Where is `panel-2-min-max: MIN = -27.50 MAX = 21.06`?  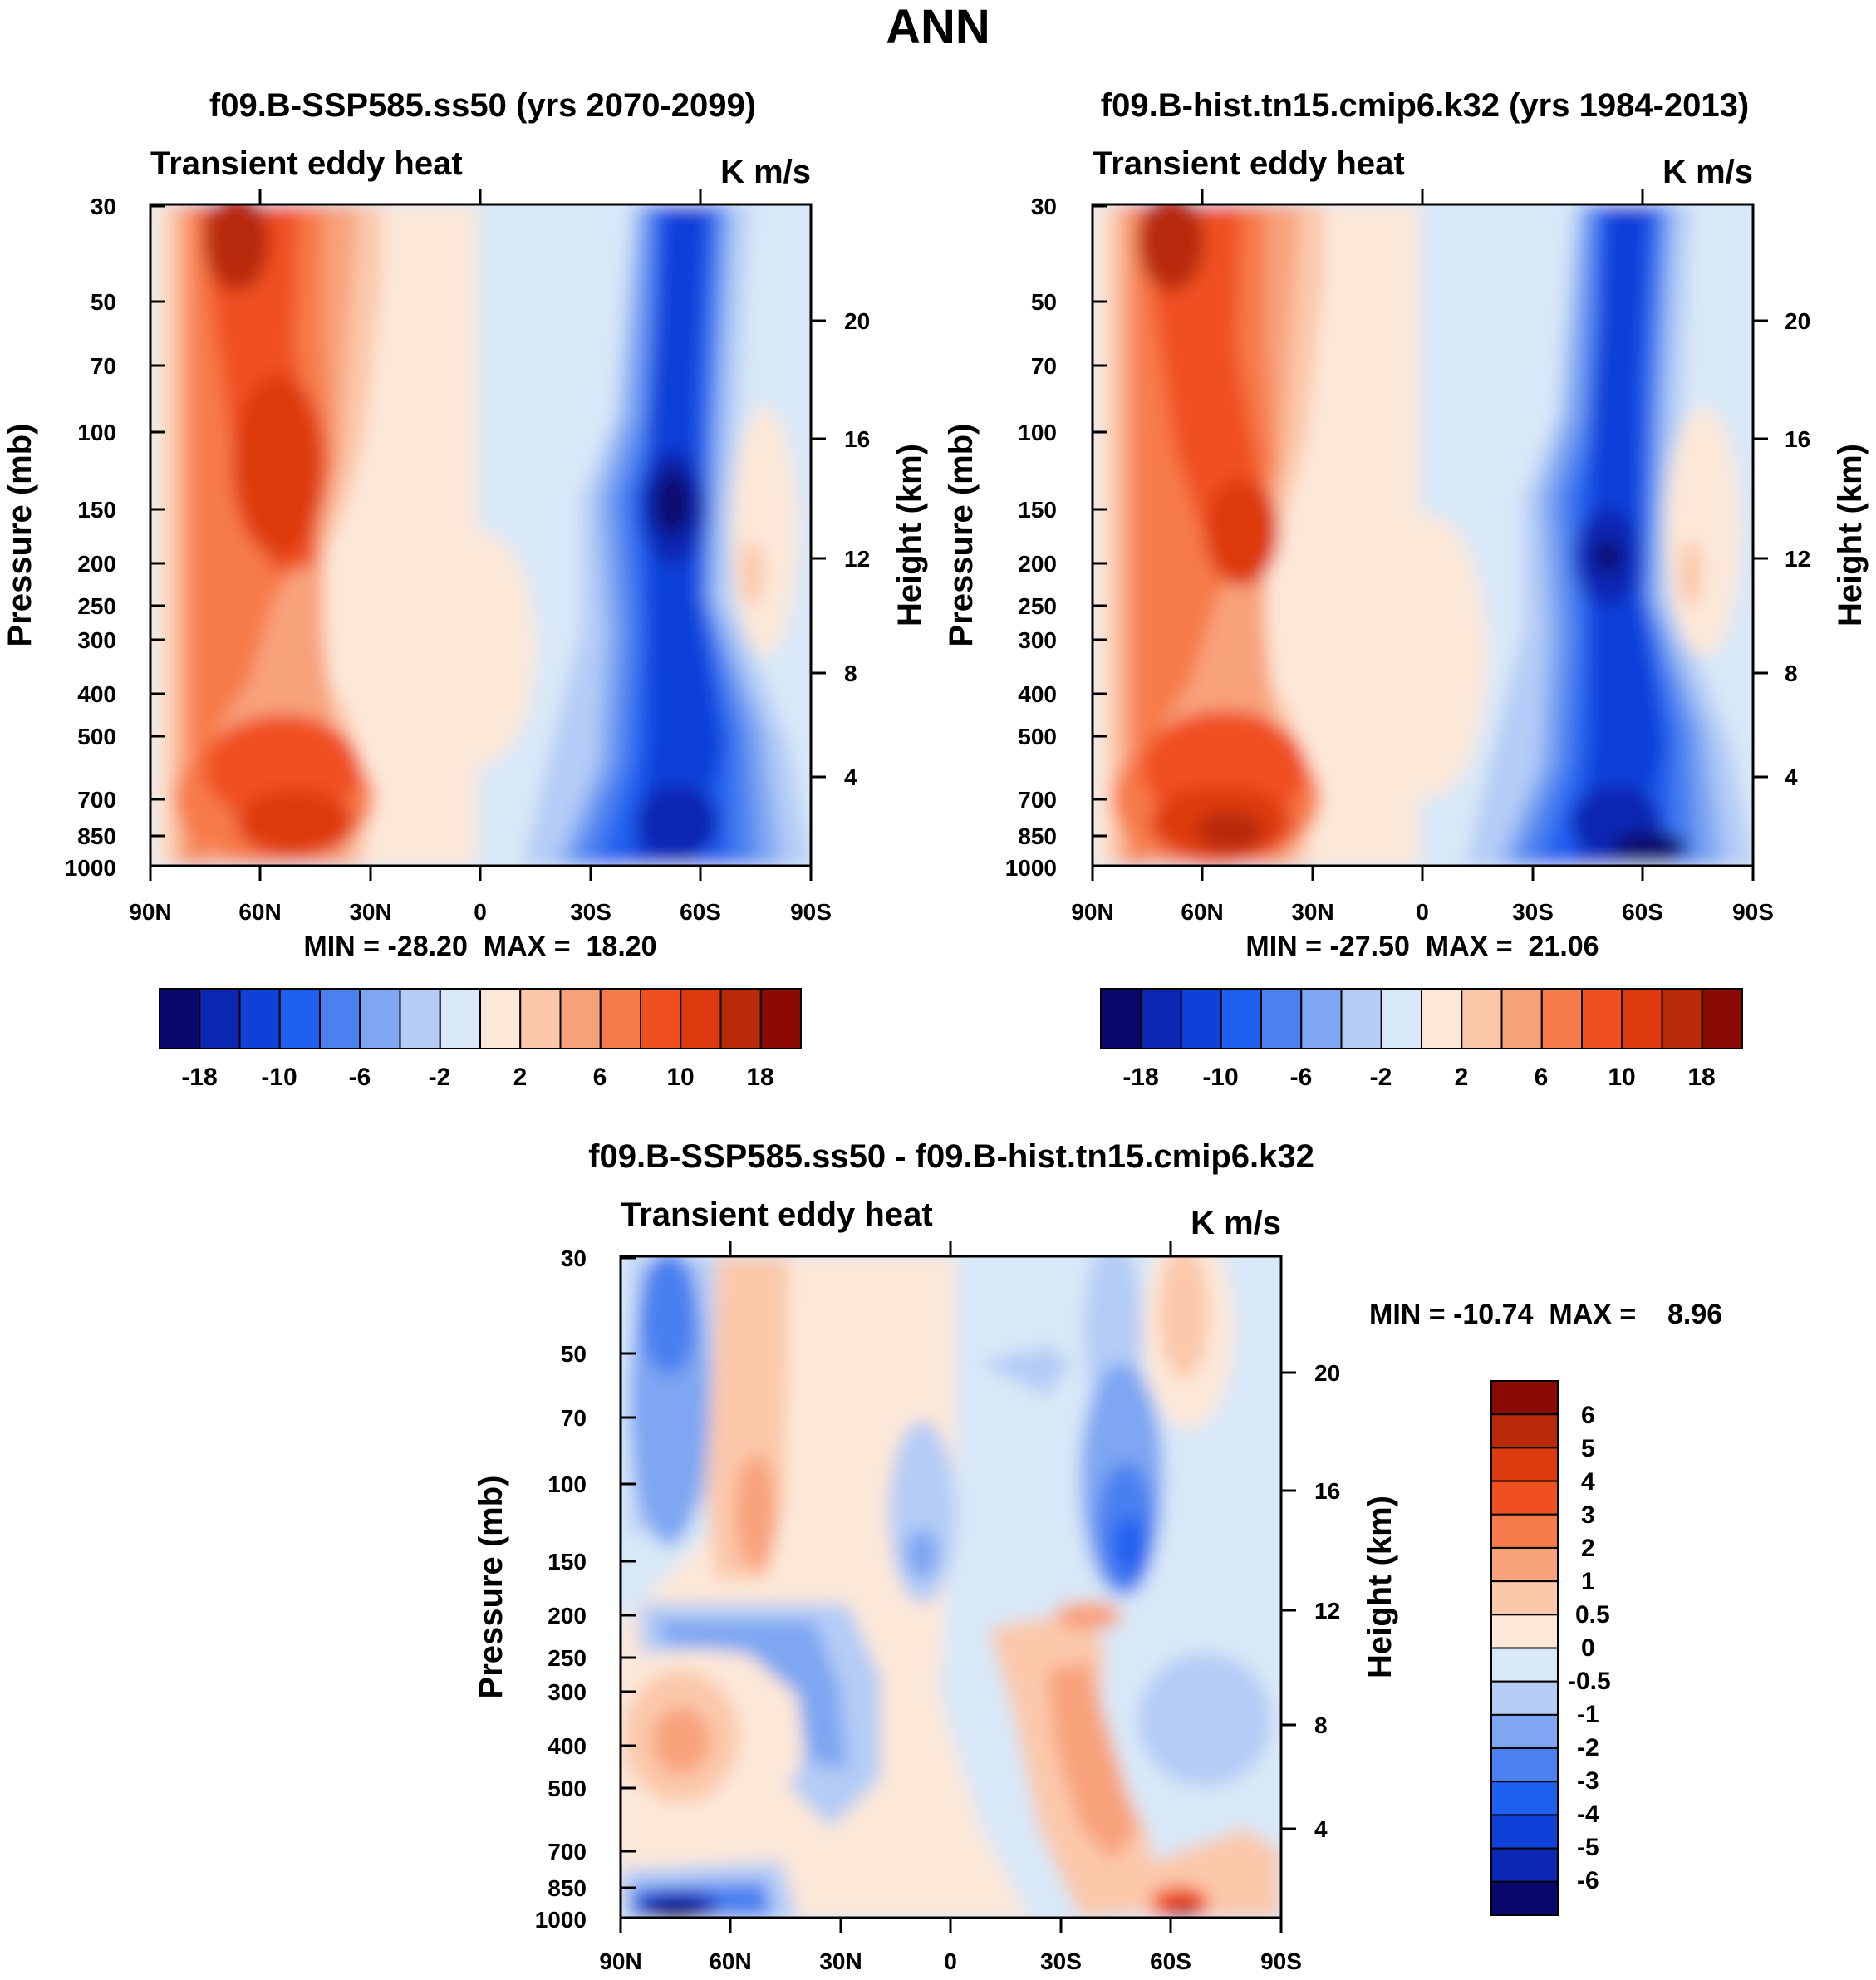 panel-2-min-max: MIN = -27.50 MAX = 21.06 is located at coordinates (1422, 946).